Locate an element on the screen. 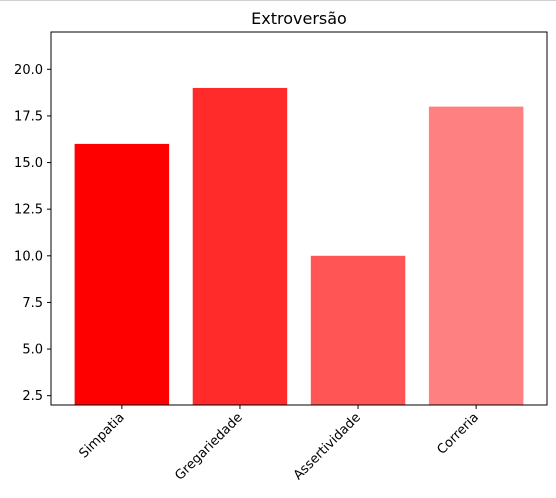 Image resolution: width=556 pixels, height=498 pixels. x-tick-label: Correria is located at coordinates (457, 433).